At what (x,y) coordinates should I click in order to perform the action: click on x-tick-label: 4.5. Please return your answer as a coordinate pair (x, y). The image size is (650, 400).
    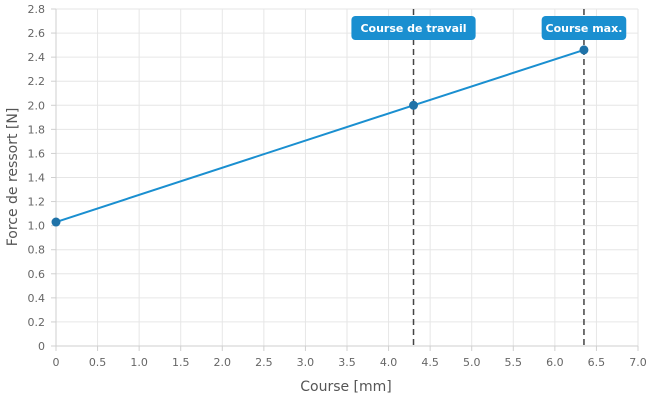
    Looking at the image, I should click on (430, 362).